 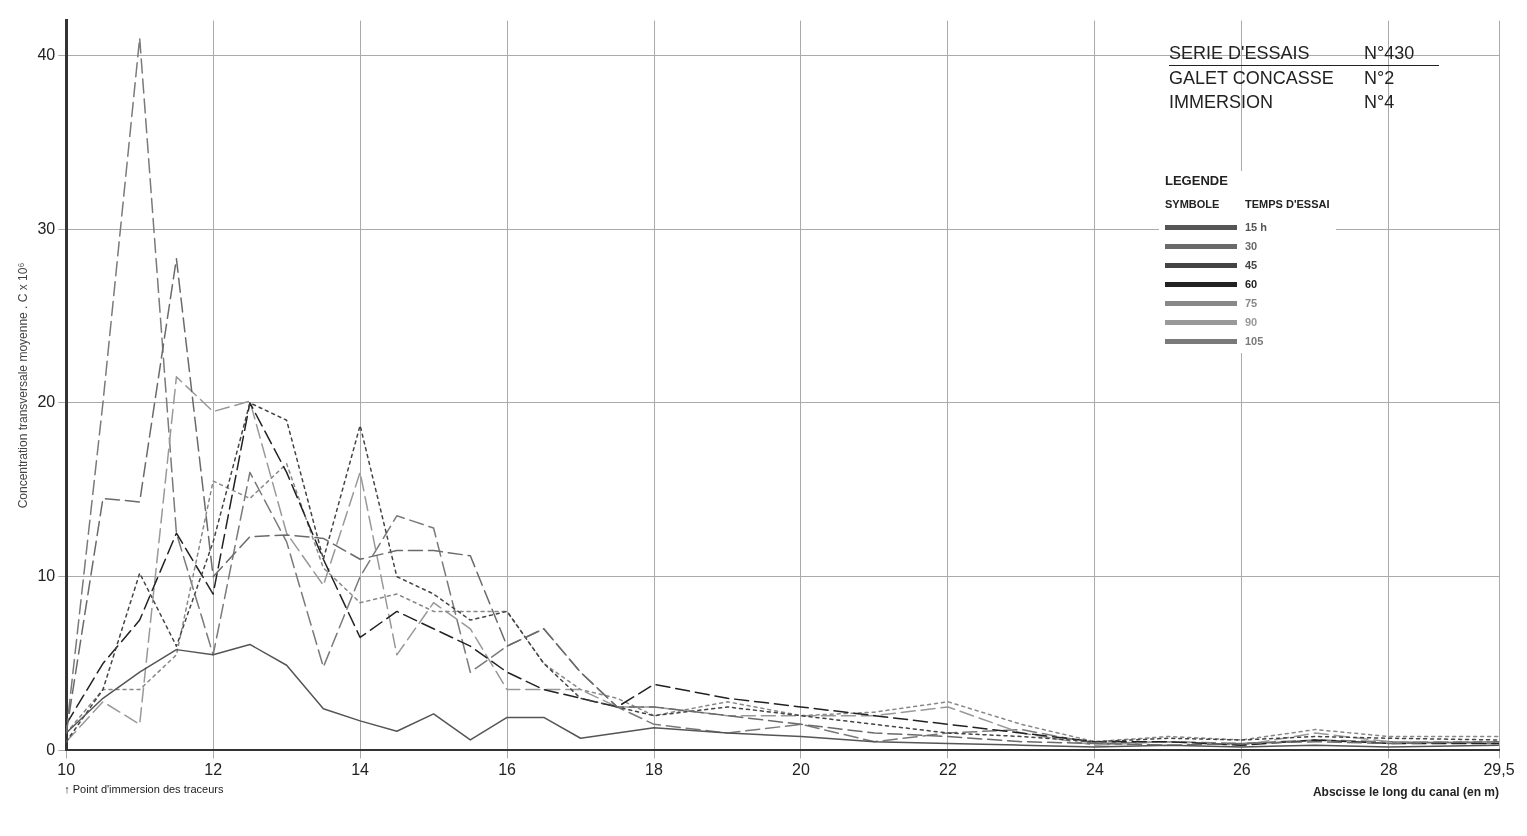 What do you see at coordinates (1379, 78) in the screenshot?
I see `annotation: N°2` at bounding box center [1379, 78].